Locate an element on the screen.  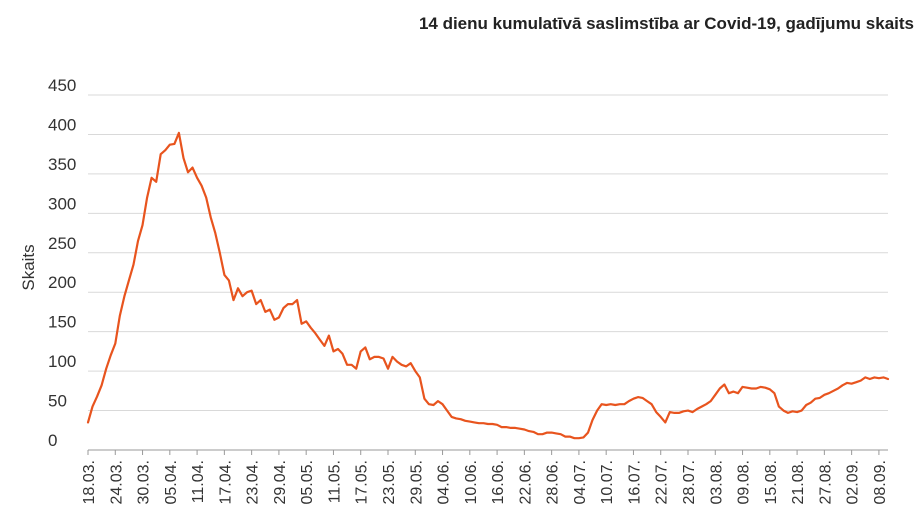
y-tick-label: 100 is located at coordinates (62, 361).